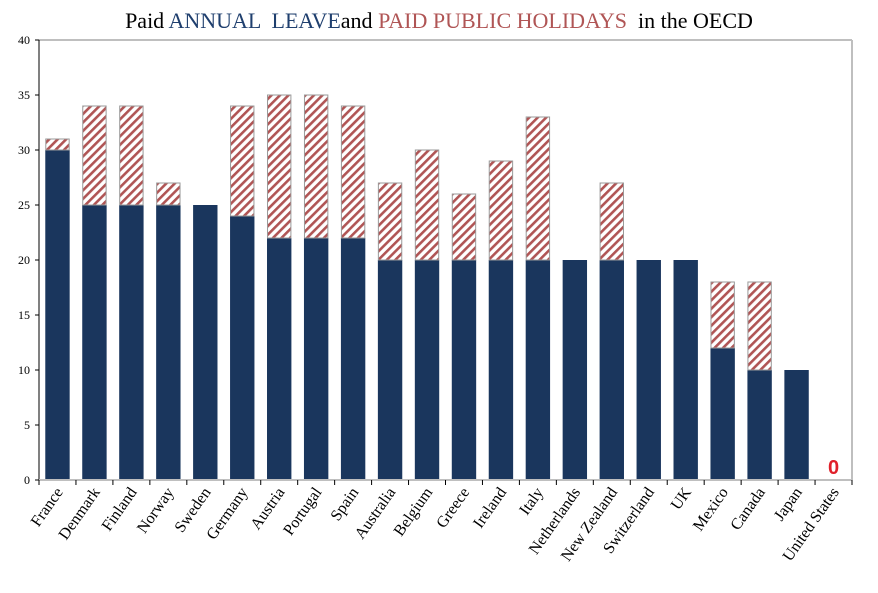  I want to click on bar-annual-australia, so click(390, 370).